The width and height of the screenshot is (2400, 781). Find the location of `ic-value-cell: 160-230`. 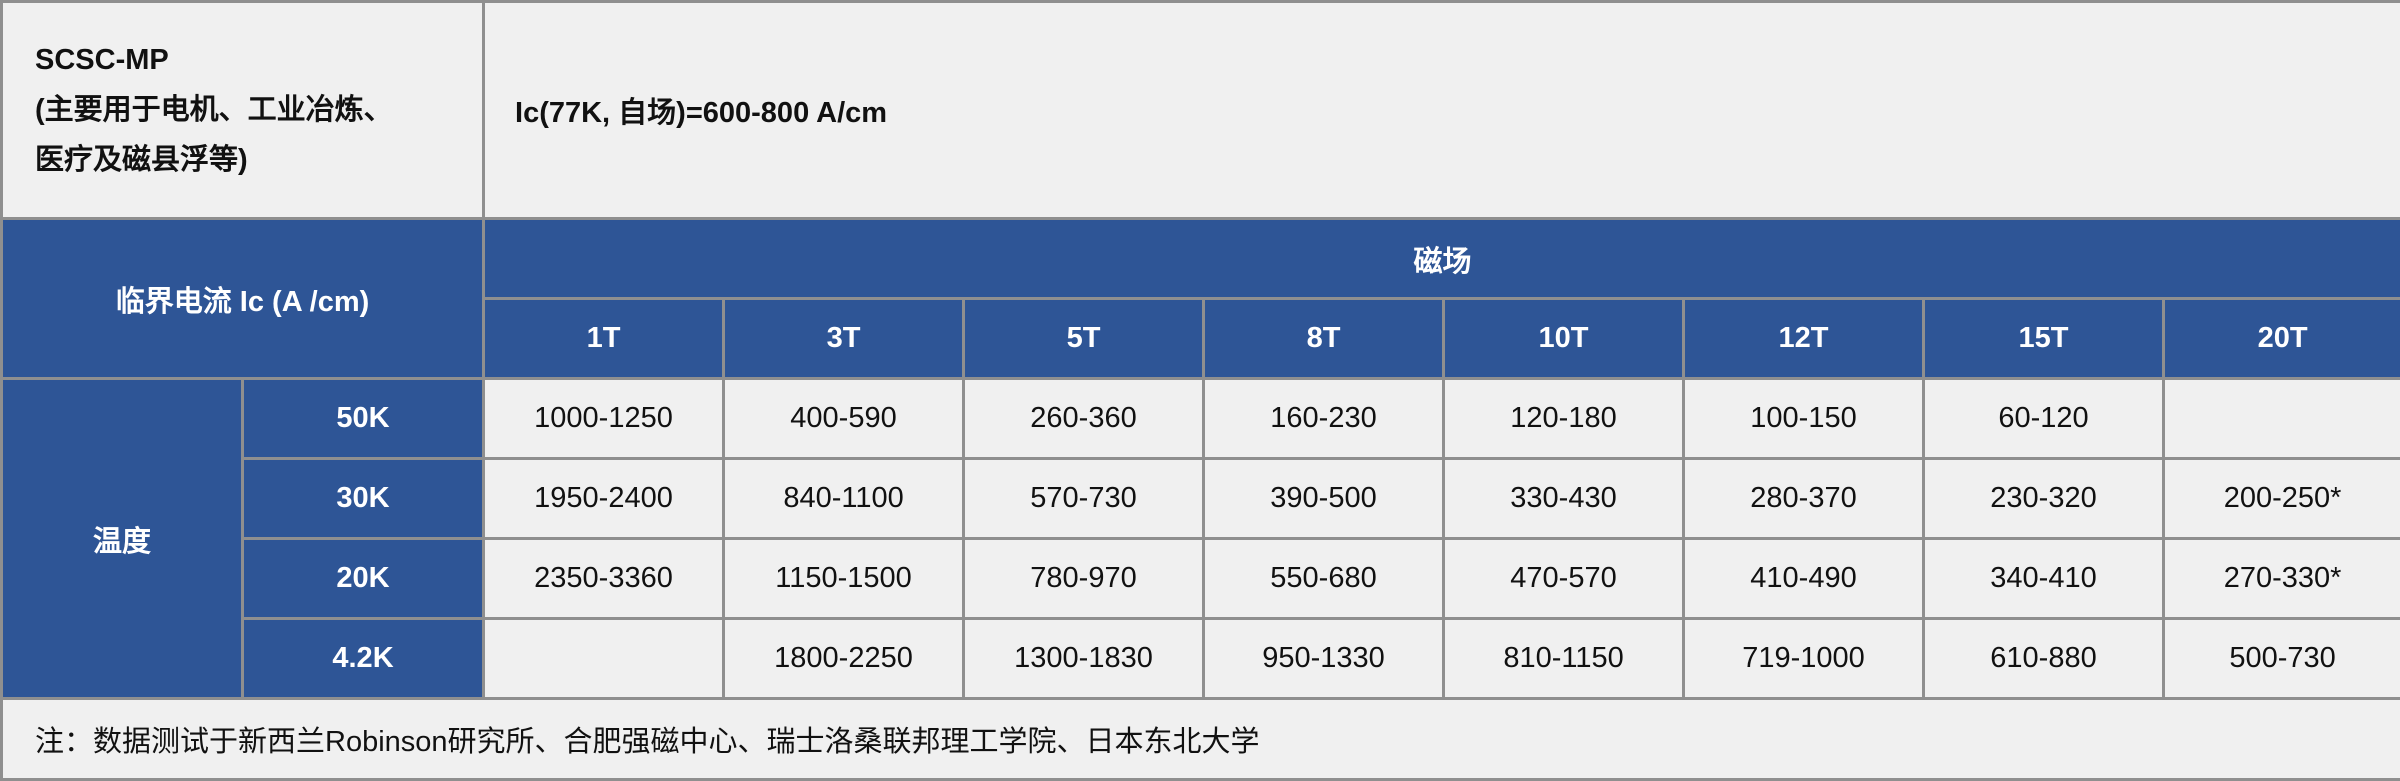

ic-value-cell: 160-230 is located at coordinates (1324, 419).